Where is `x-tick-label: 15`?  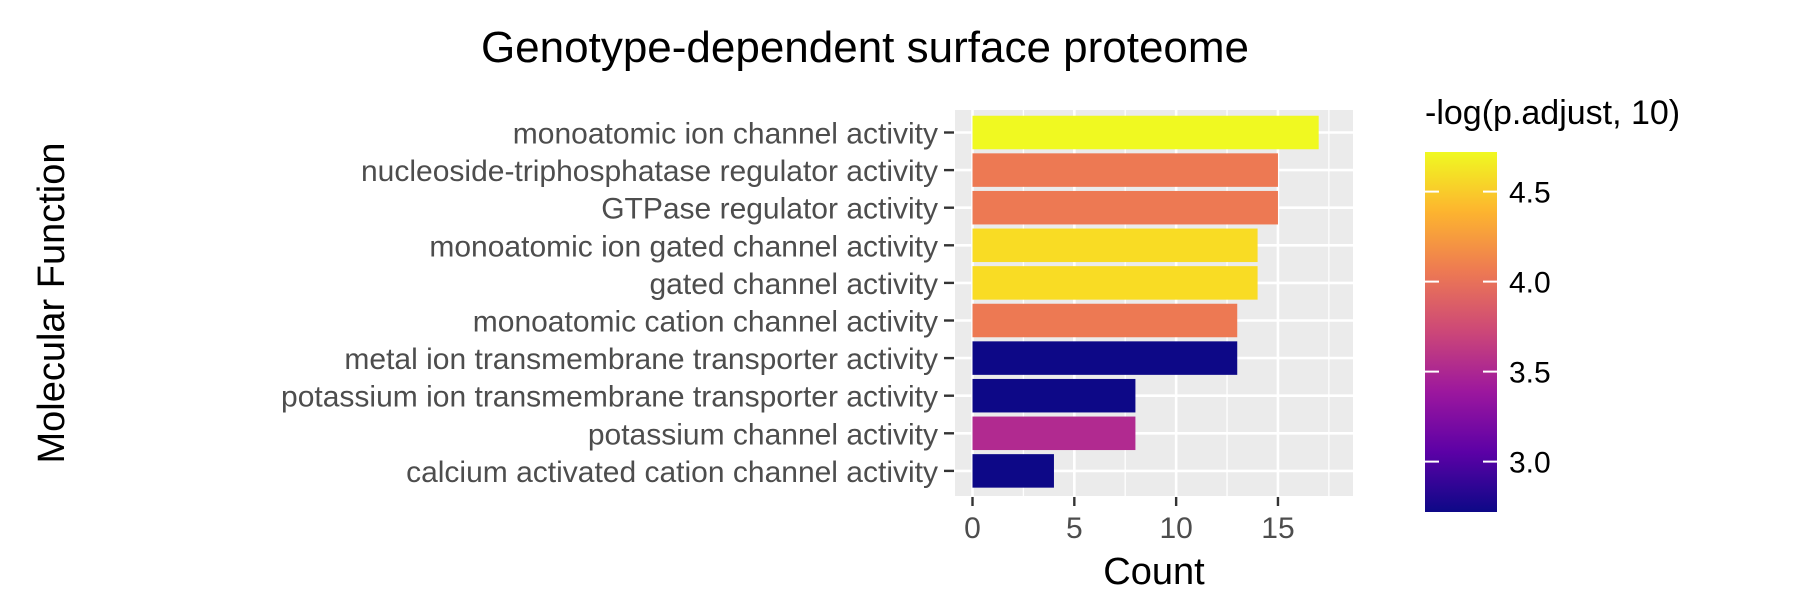
x-tick-label: 15 is located at coordinates (1277, 528).